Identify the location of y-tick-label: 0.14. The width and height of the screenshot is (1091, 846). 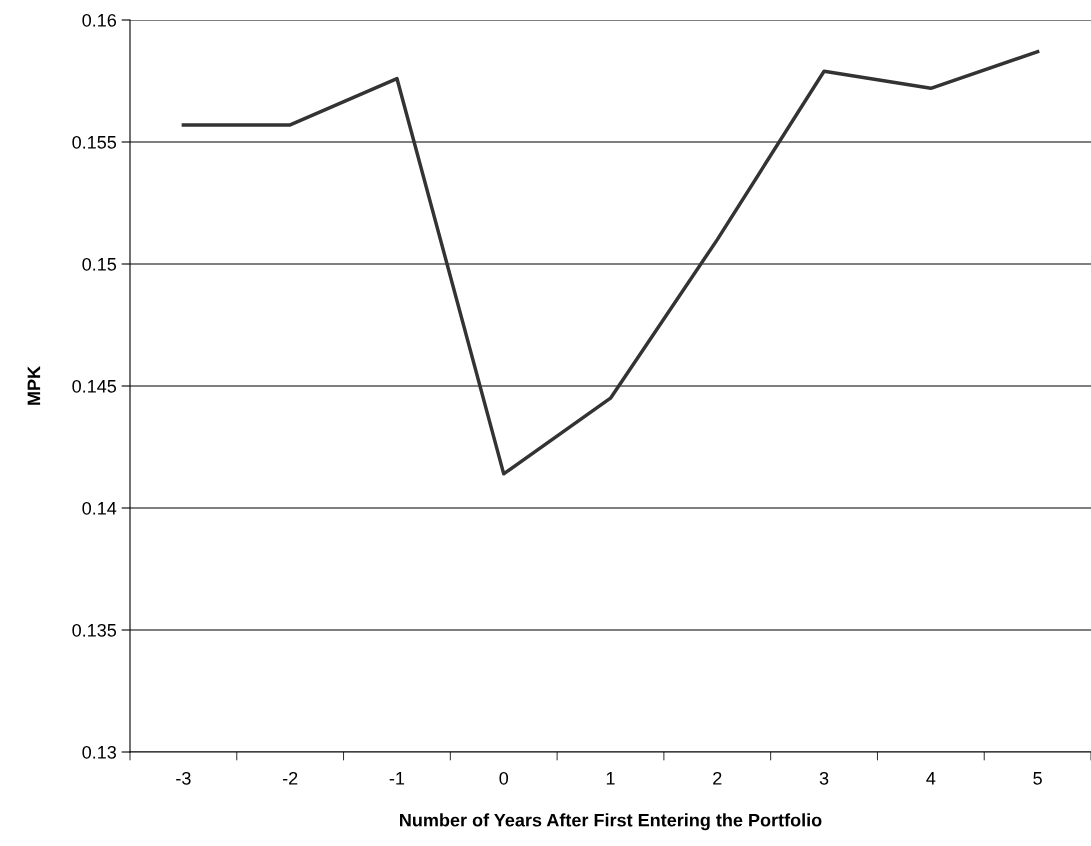
(99, 508).